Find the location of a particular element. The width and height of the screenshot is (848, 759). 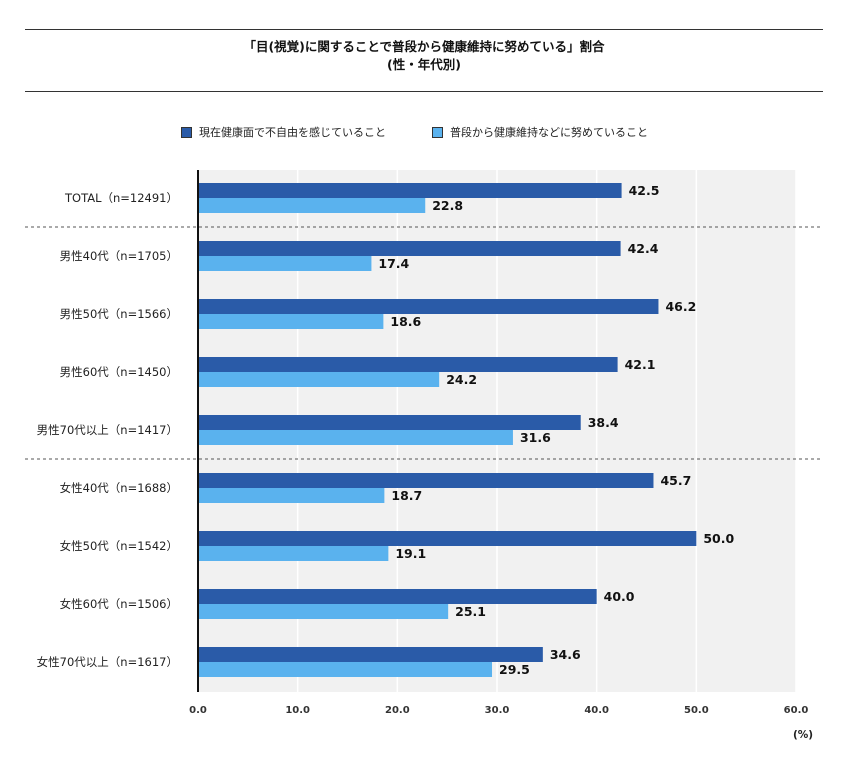

legend-item-1: 現在健康面で不自由を感じていること is located at coordinates (283, 132).